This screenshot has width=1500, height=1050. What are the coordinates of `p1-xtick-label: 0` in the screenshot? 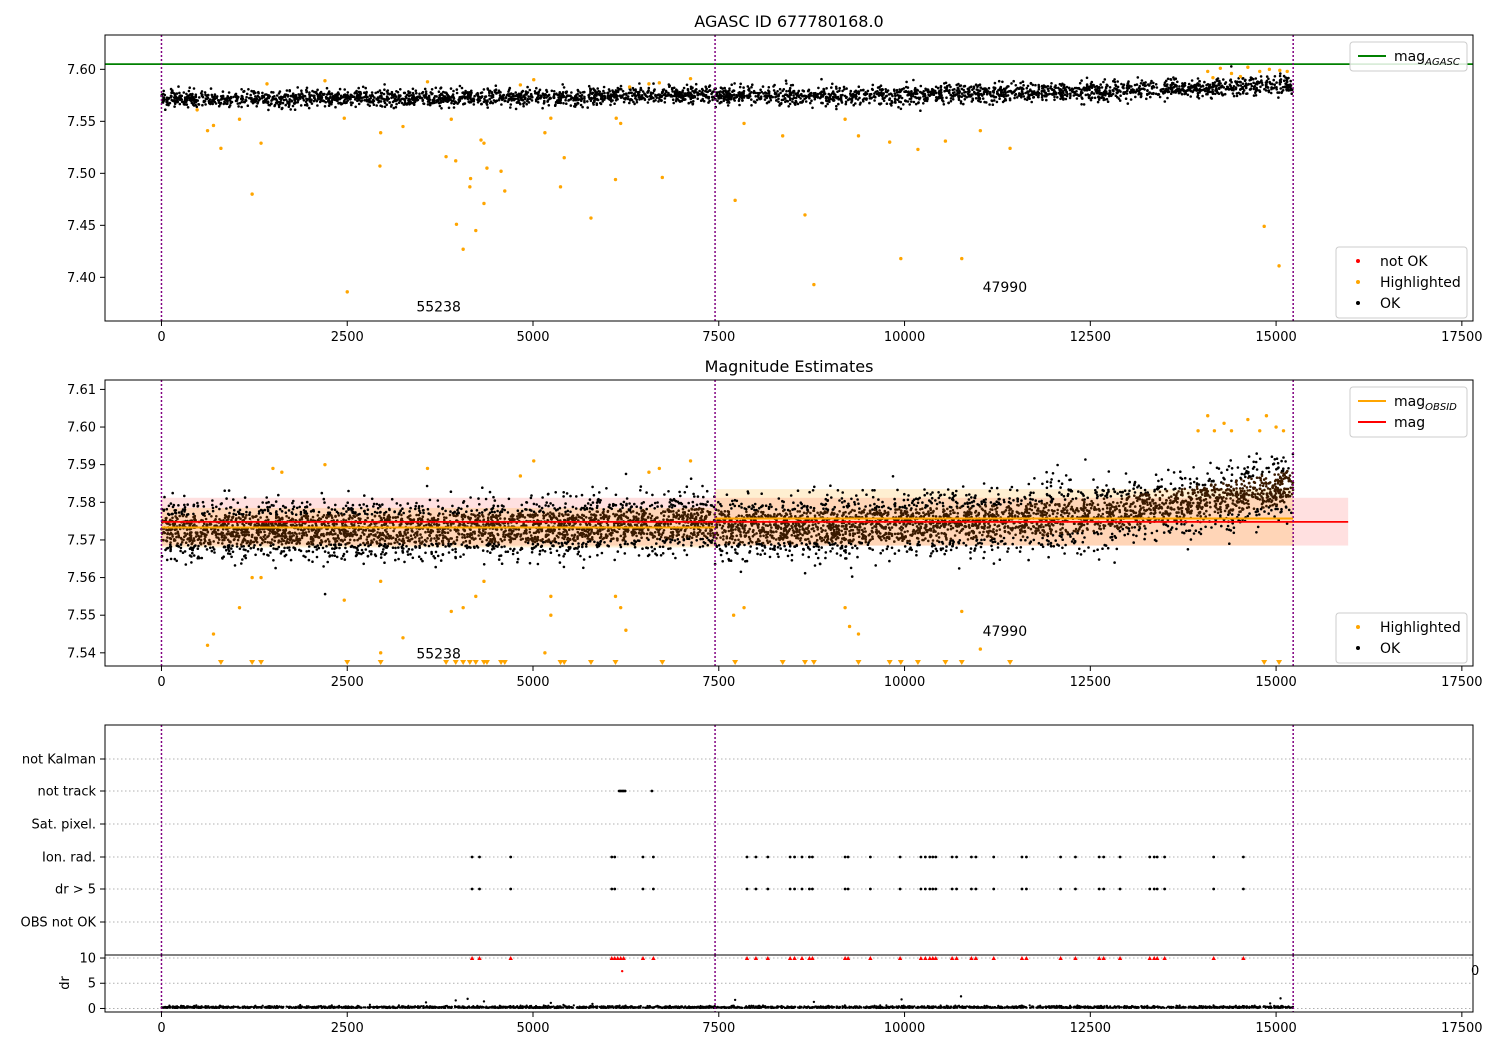 It's located at (161, 337).